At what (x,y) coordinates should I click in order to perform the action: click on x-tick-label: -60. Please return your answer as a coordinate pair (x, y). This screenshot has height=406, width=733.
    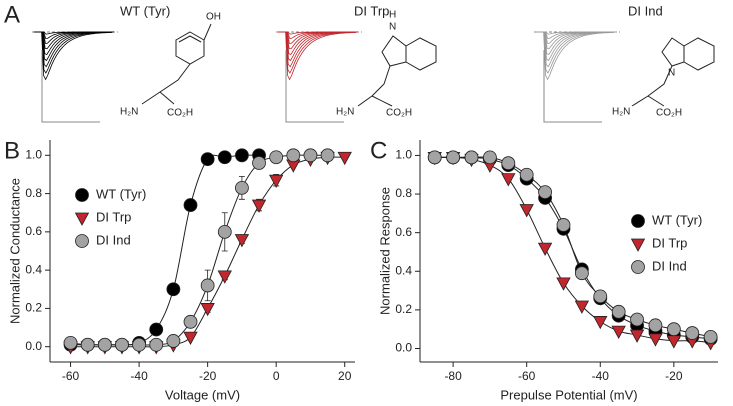
    Looking at the image, I should click on (527, 376).